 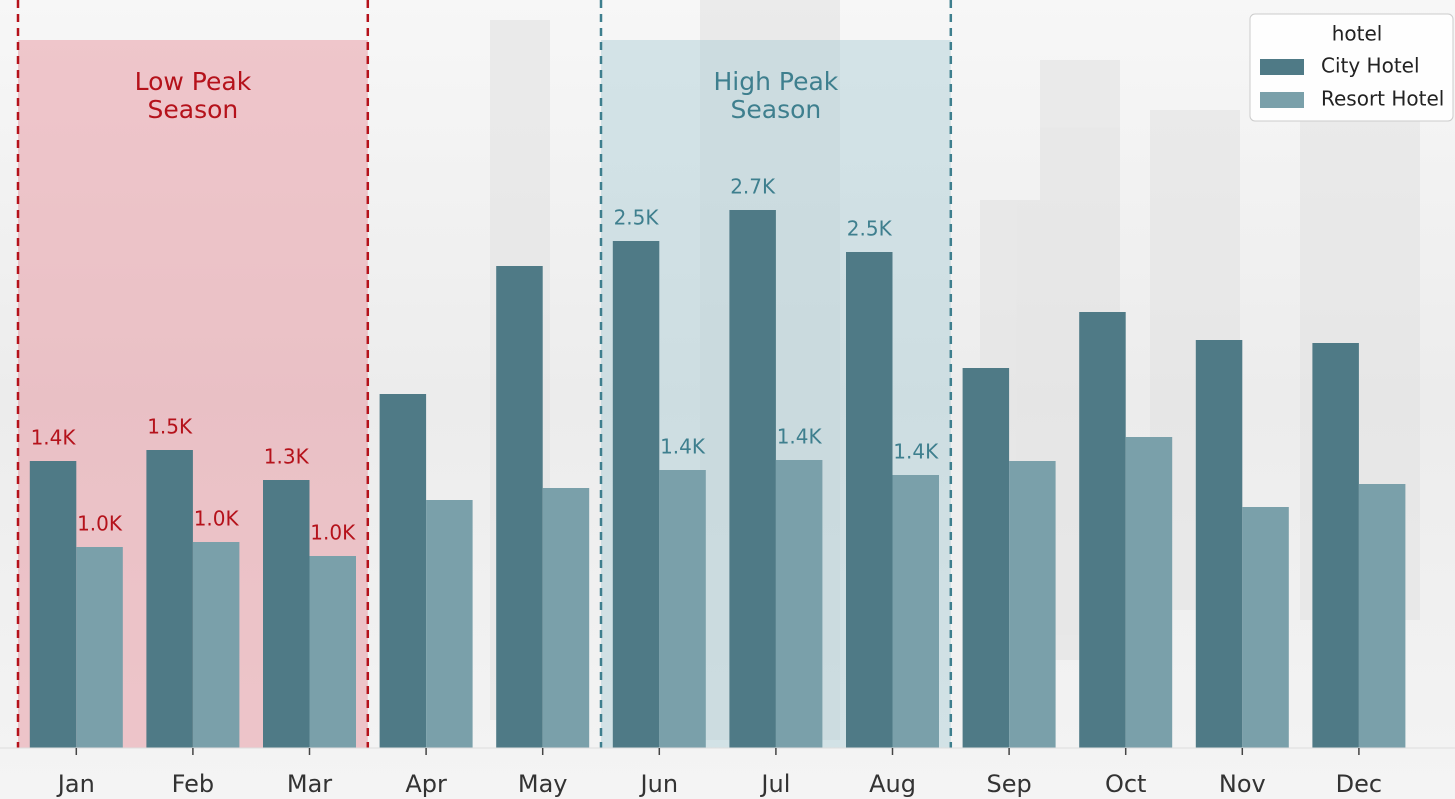 What do you see at coordinates (426, 784) in the screenshot?
I see `x-tick-label: Apr` at bounding box center [426, 784].